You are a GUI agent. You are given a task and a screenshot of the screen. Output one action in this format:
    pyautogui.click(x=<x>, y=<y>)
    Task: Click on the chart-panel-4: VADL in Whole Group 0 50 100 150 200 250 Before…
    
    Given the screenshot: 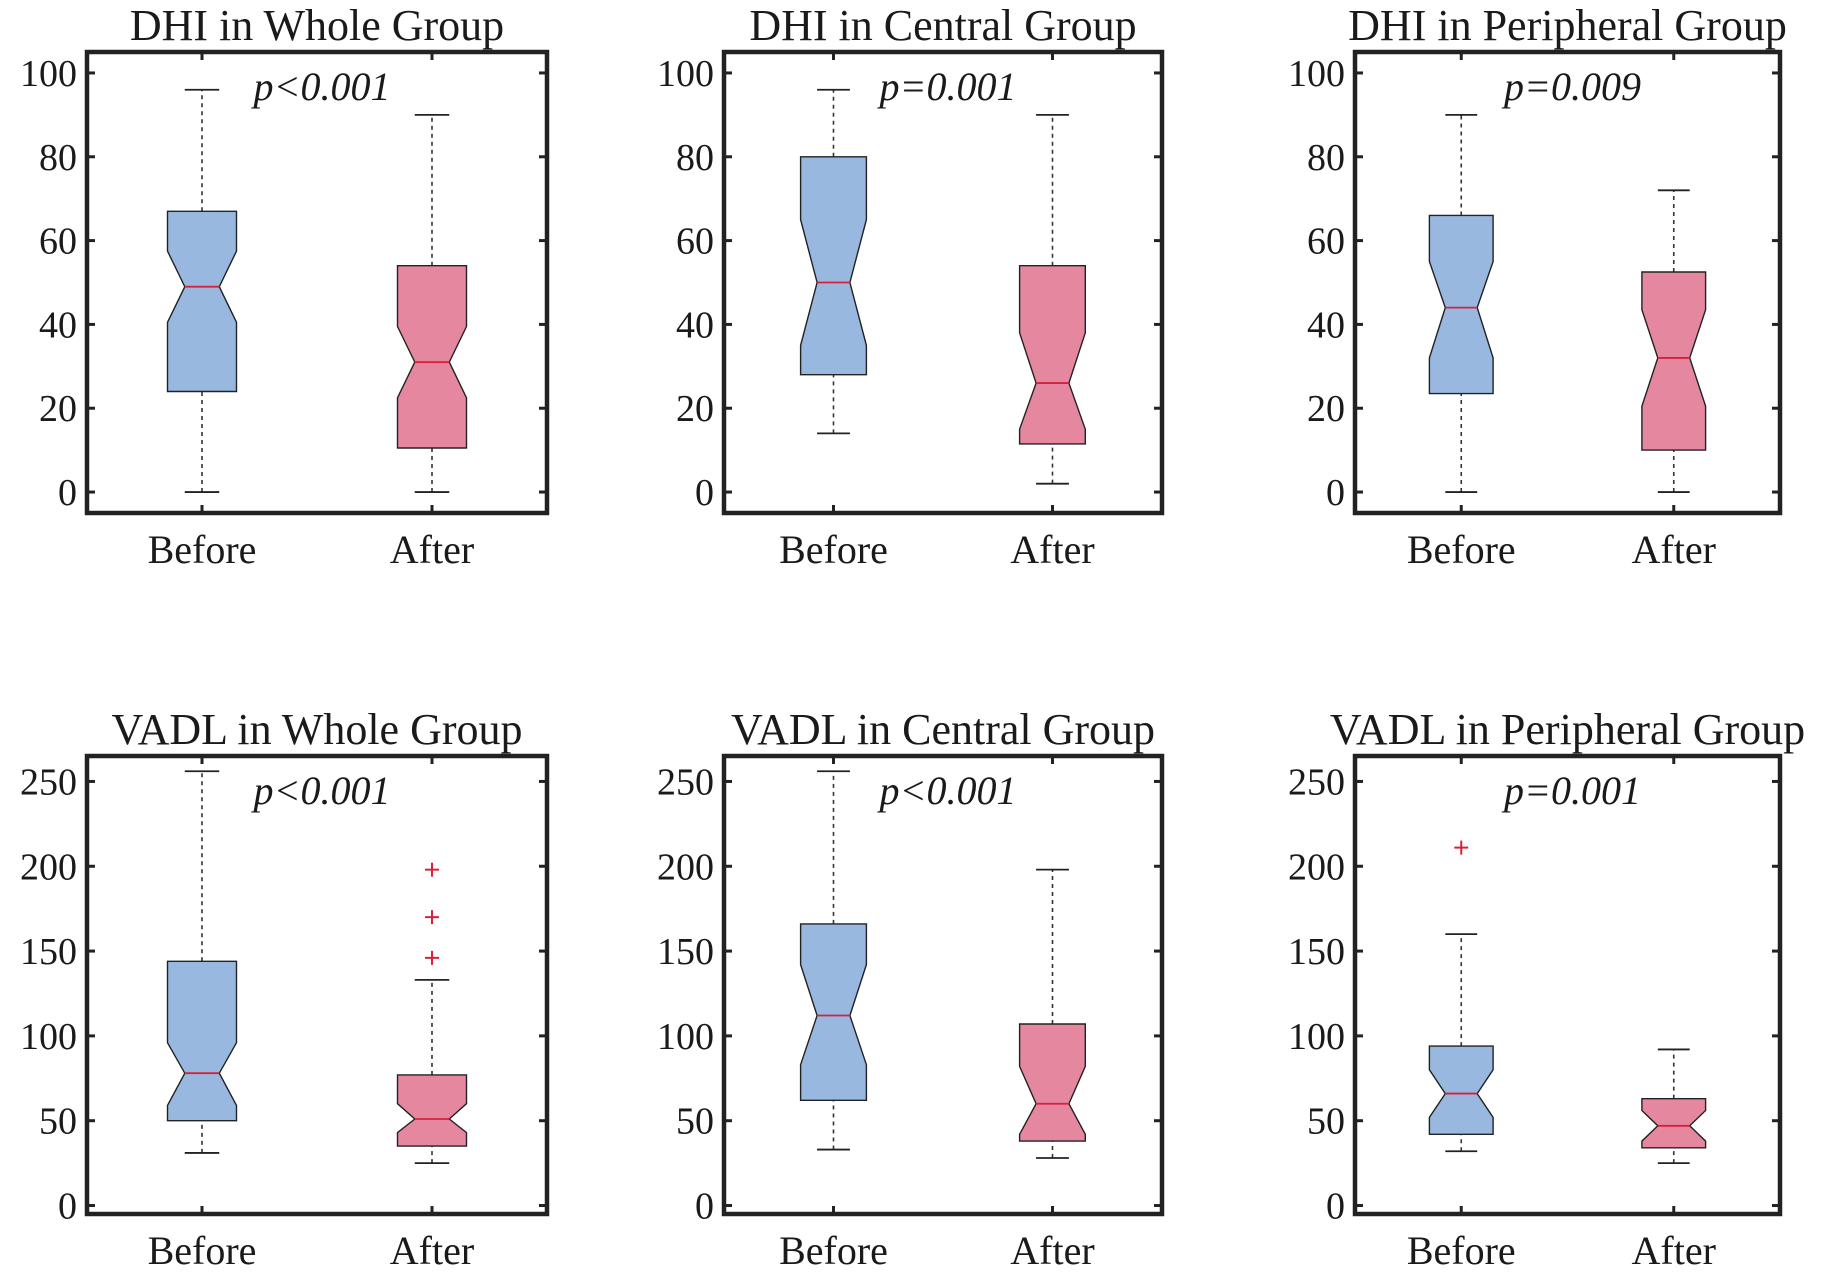 What is the action you would take?
    pyautogui.click(x=285, y=989)
    